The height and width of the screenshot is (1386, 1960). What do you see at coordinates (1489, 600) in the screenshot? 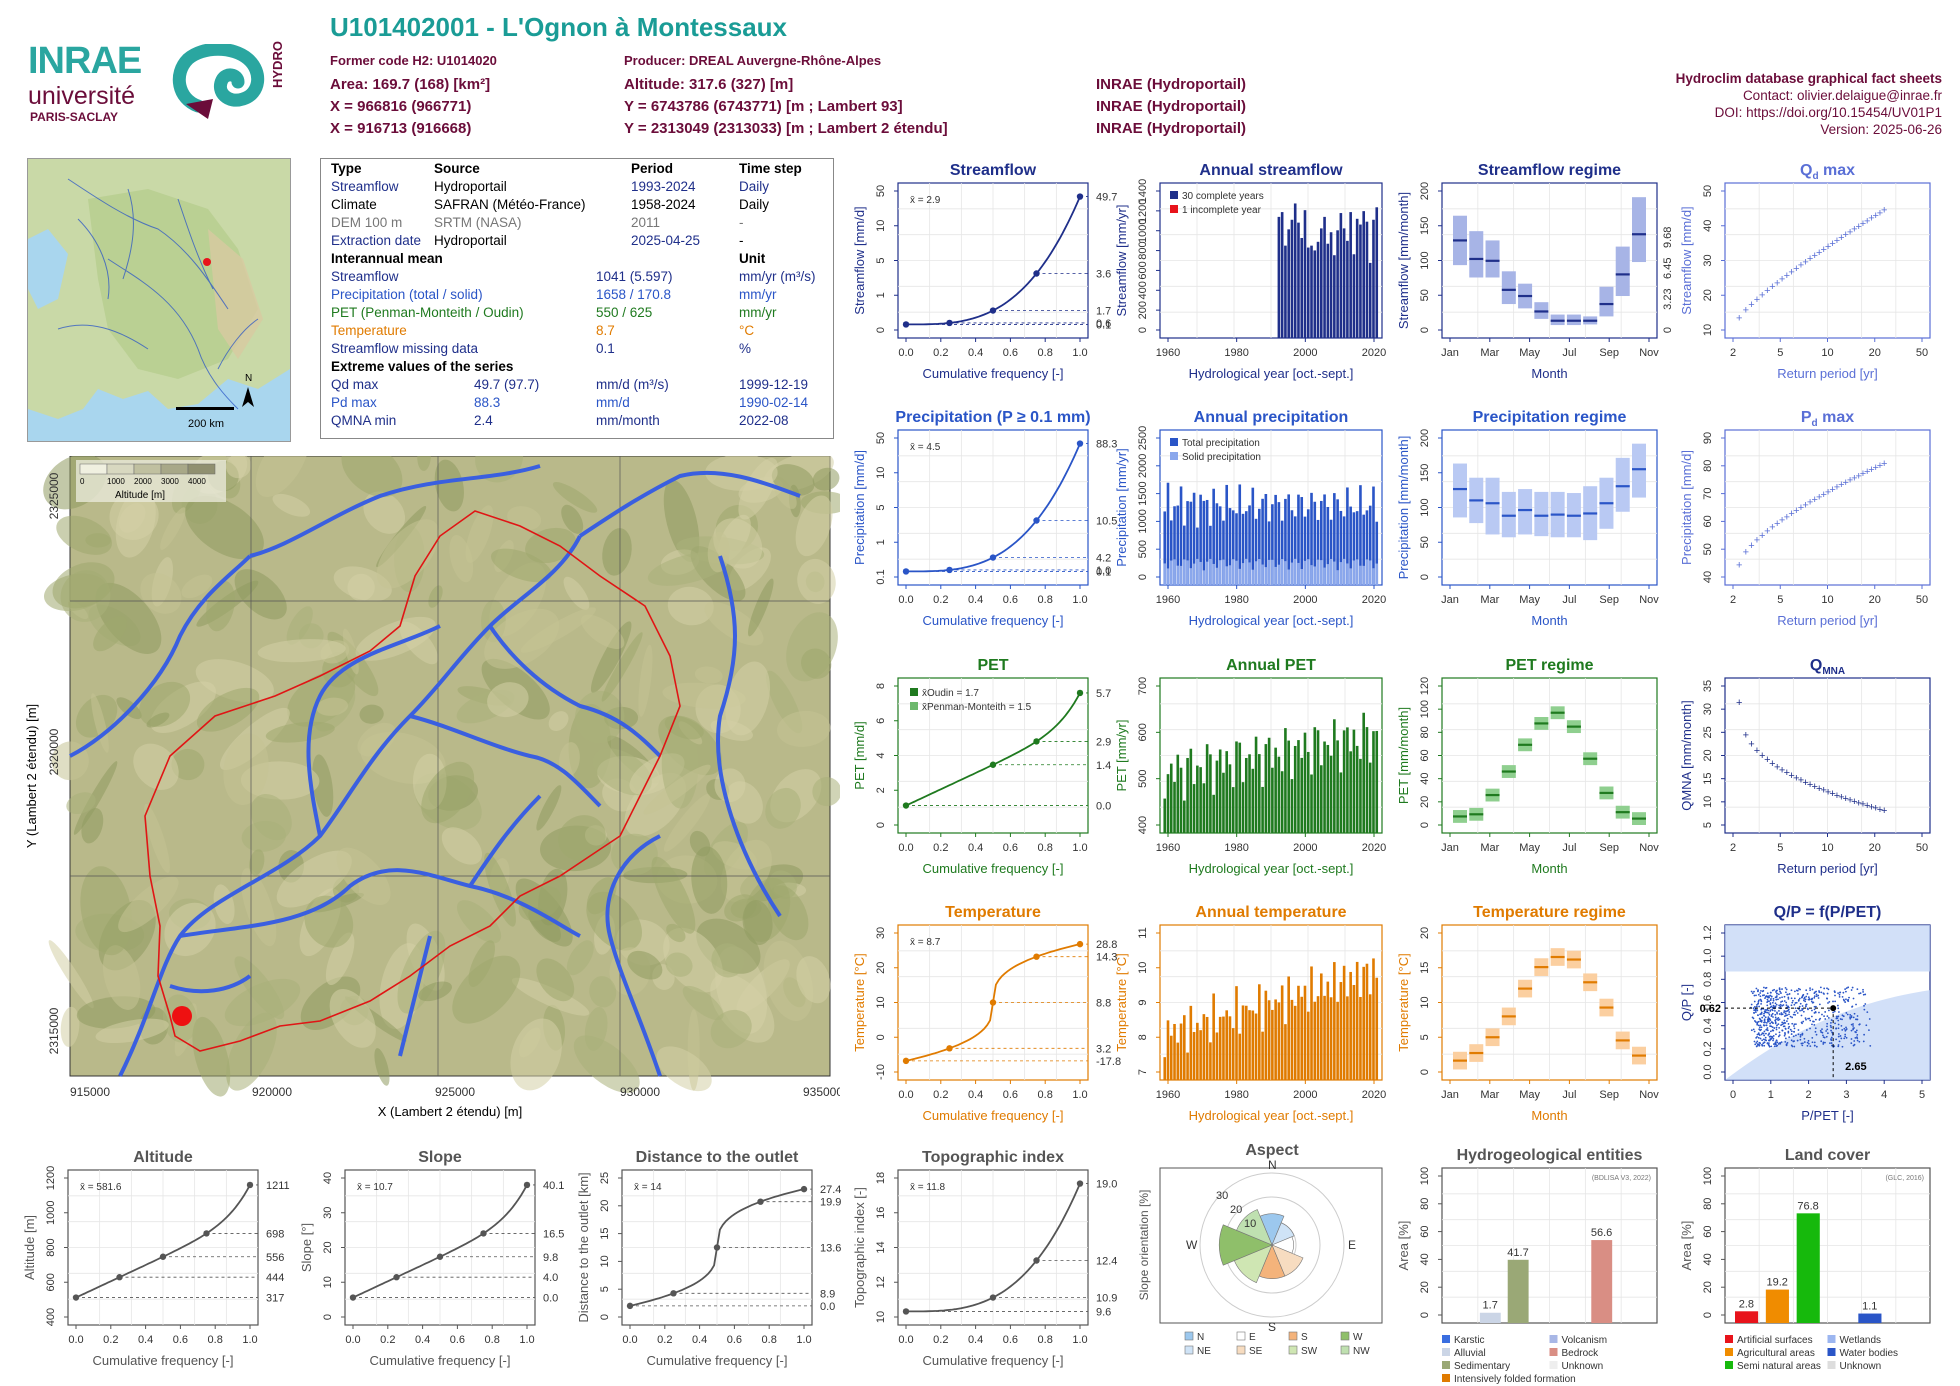
I see `x-tick-label: Mar` at bounding box center [1489, 600].